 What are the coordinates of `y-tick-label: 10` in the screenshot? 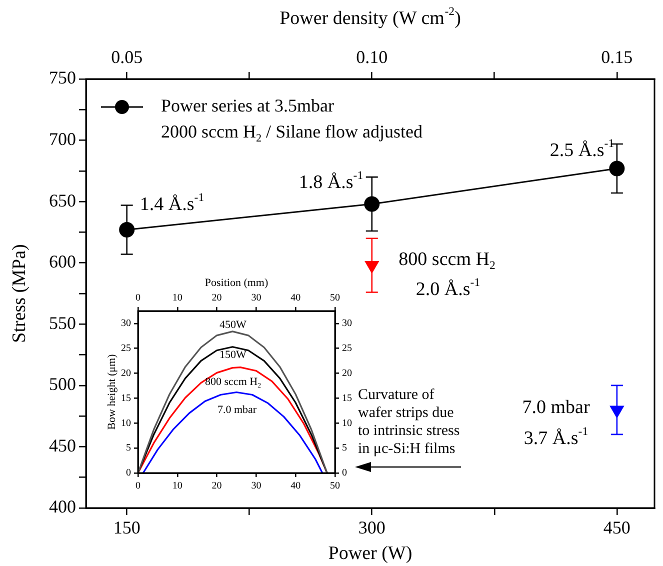 It's located at (126, 423).